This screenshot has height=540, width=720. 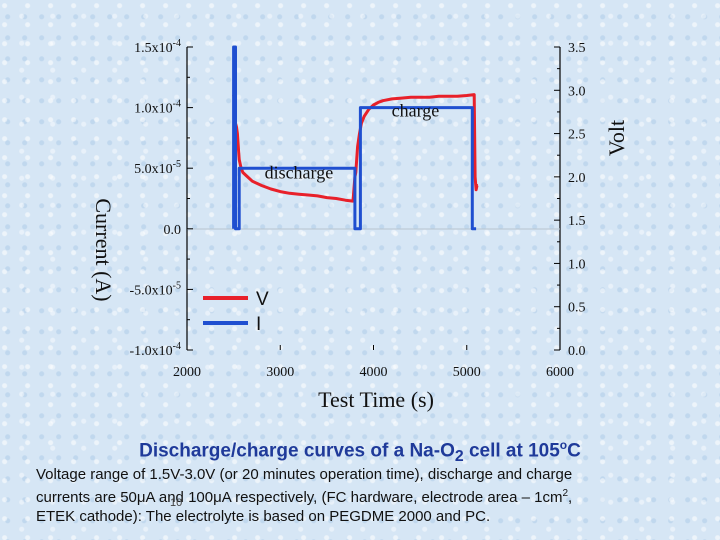 What do you see at coordinates (570, 200) in the screenshot?
I see `right-ticks: 3.5 3.0 2.5 2.0 1.5 1.0 0.5 0.0` at bounding box center [570, 200].